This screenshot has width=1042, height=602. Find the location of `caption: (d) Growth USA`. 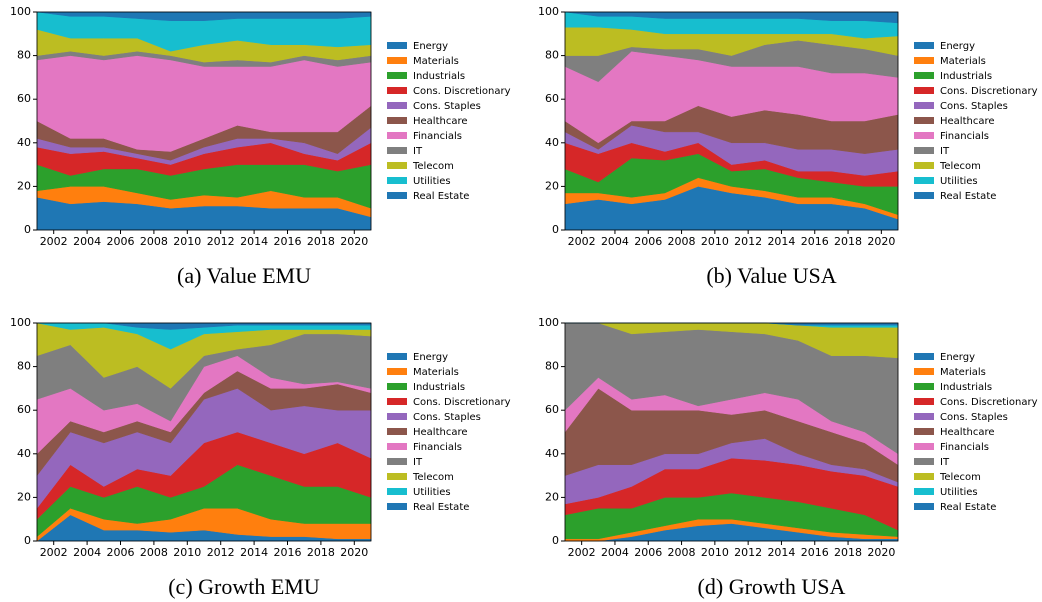

caption: (d) Growth USA is located at coordinates (772, 586).